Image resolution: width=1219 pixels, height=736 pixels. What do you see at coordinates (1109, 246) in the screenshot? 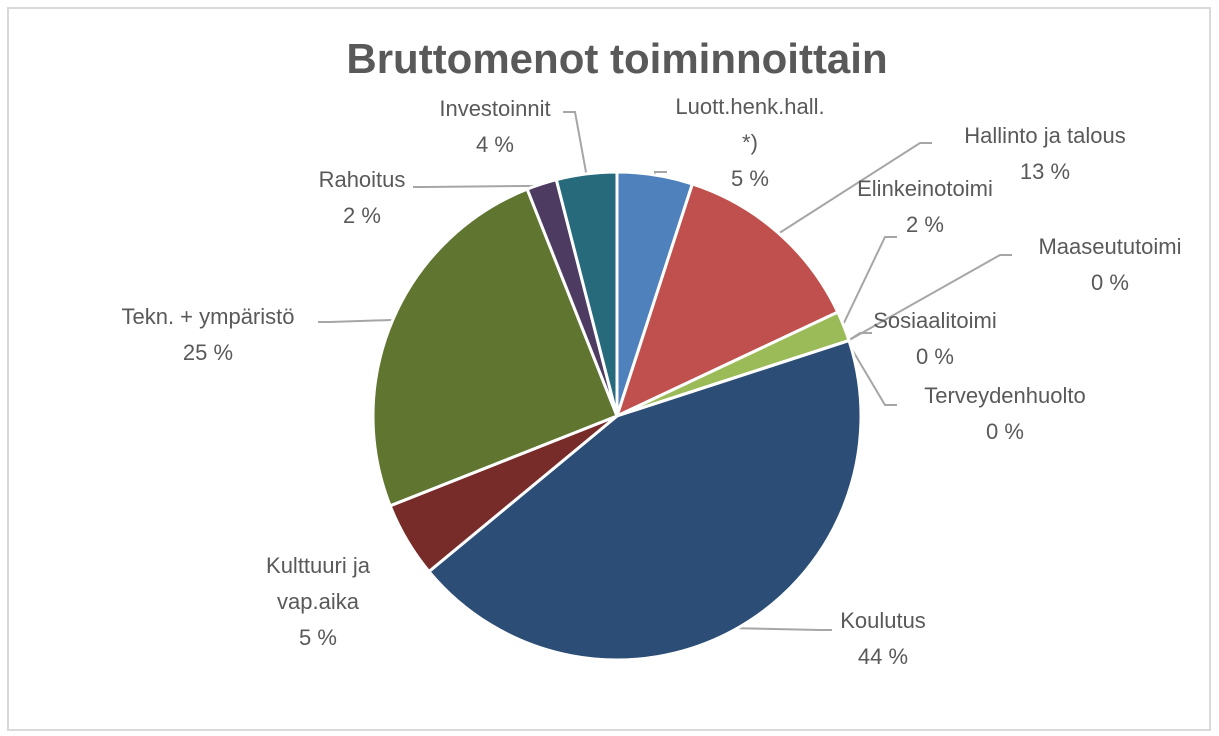
I see `category-label: Maaseututoimi` at bounding box center [1109, 246].